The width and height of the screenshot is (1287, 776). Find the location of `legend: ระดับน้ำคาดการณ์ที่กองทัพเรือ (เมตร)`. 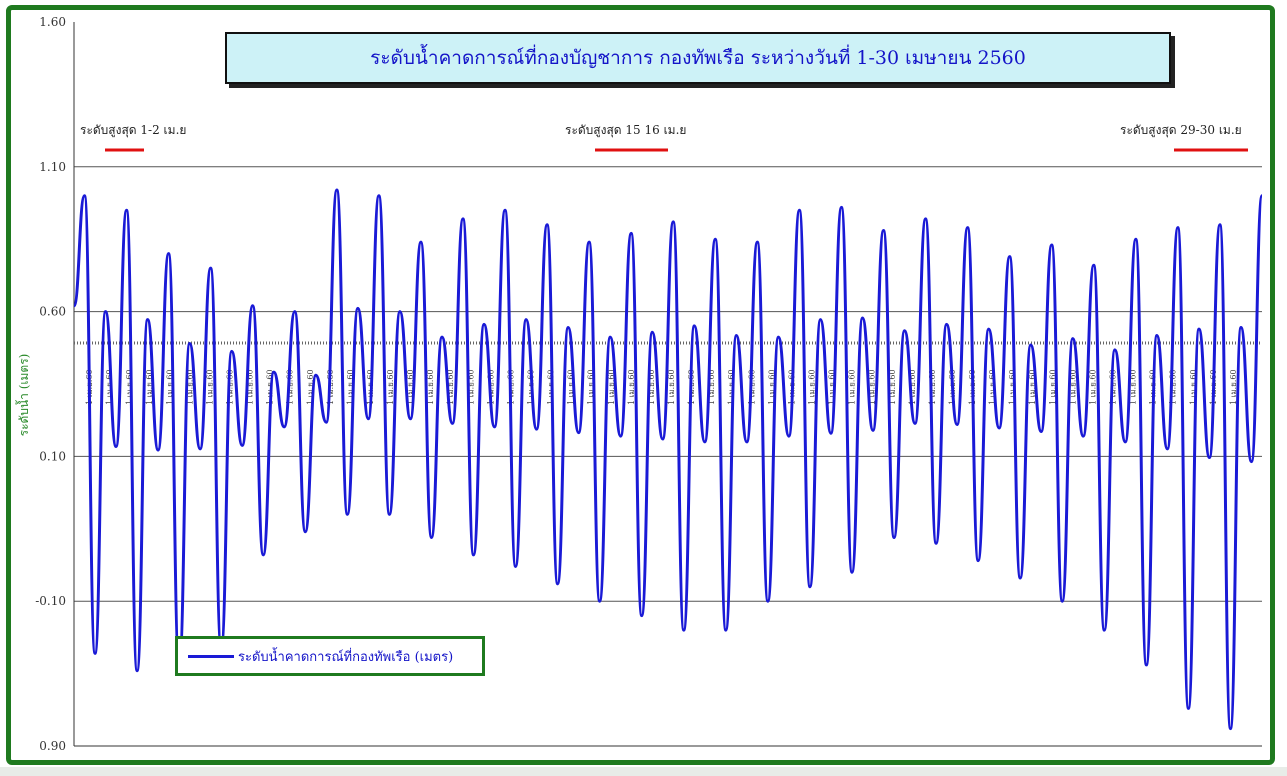

legend: ระดับน้ำคาดการณ์ที่กองทัพเรือ (เมตร) is located at coordinates (330, 656).